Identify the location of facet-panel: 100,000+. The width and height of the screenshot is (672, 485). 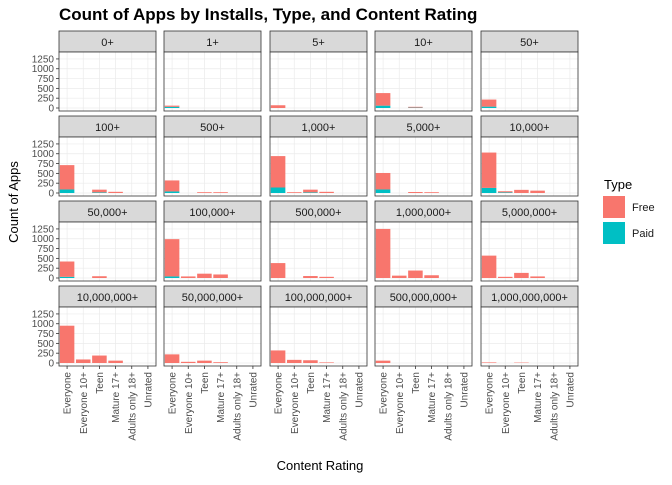
(212, 241).